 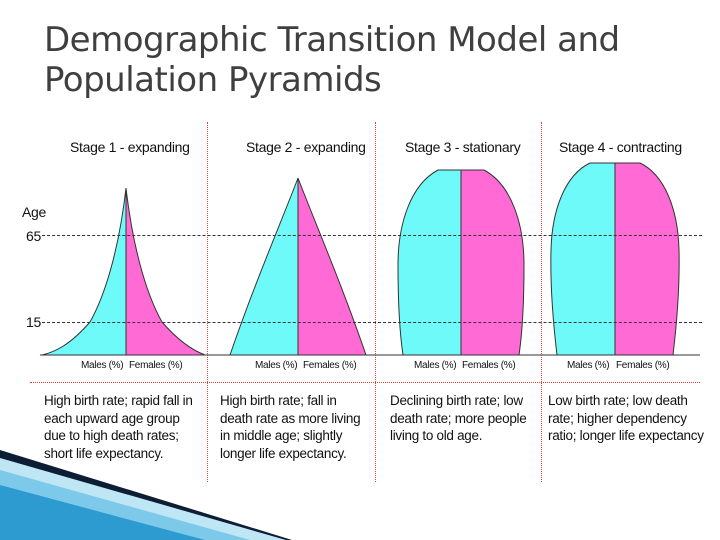 What do you see at coordinates (84, 271) in the screenshot?
I see `stage-1-males-area` at bounding box center [84, 271].